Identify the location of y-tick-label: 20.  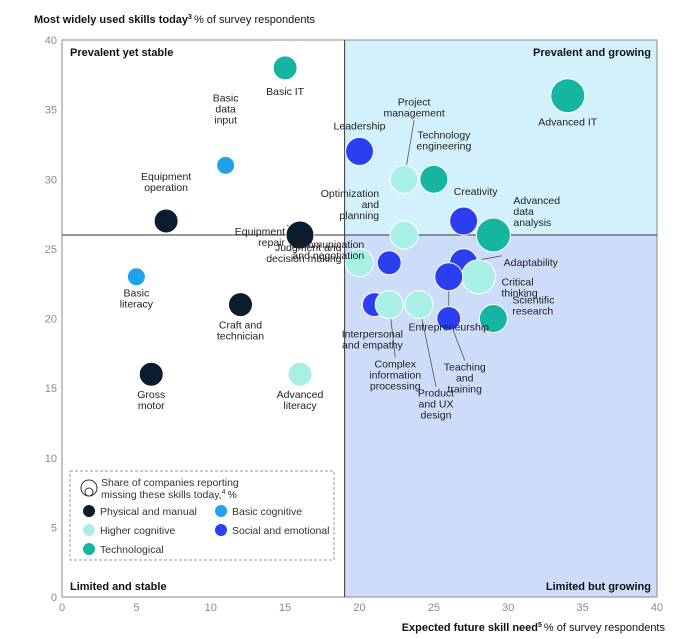
(51, 320).